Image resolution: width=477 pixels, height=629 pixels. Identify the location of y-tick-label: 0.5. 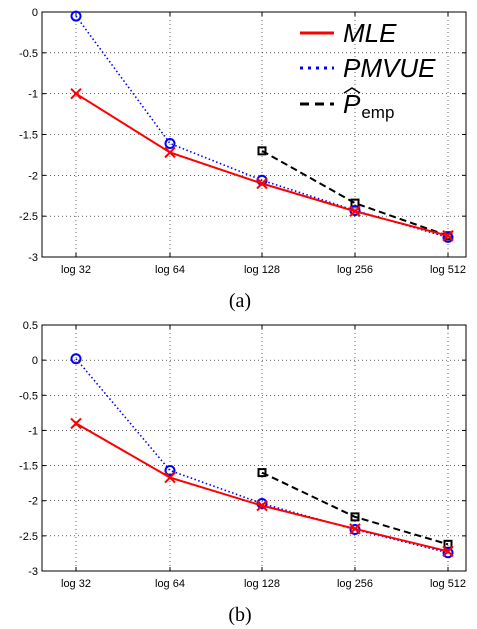
(30, 326).